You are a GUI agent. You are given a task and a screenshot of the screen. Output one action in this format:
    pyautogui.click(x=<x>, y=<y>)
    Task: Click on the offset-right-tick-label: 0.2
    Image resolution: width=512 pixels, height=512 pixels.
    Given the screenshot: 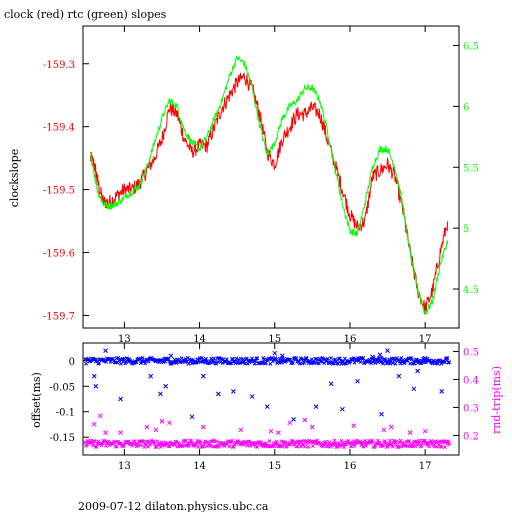 What is the action you would take?
    pyautogui.click(x=471, y=436)
    